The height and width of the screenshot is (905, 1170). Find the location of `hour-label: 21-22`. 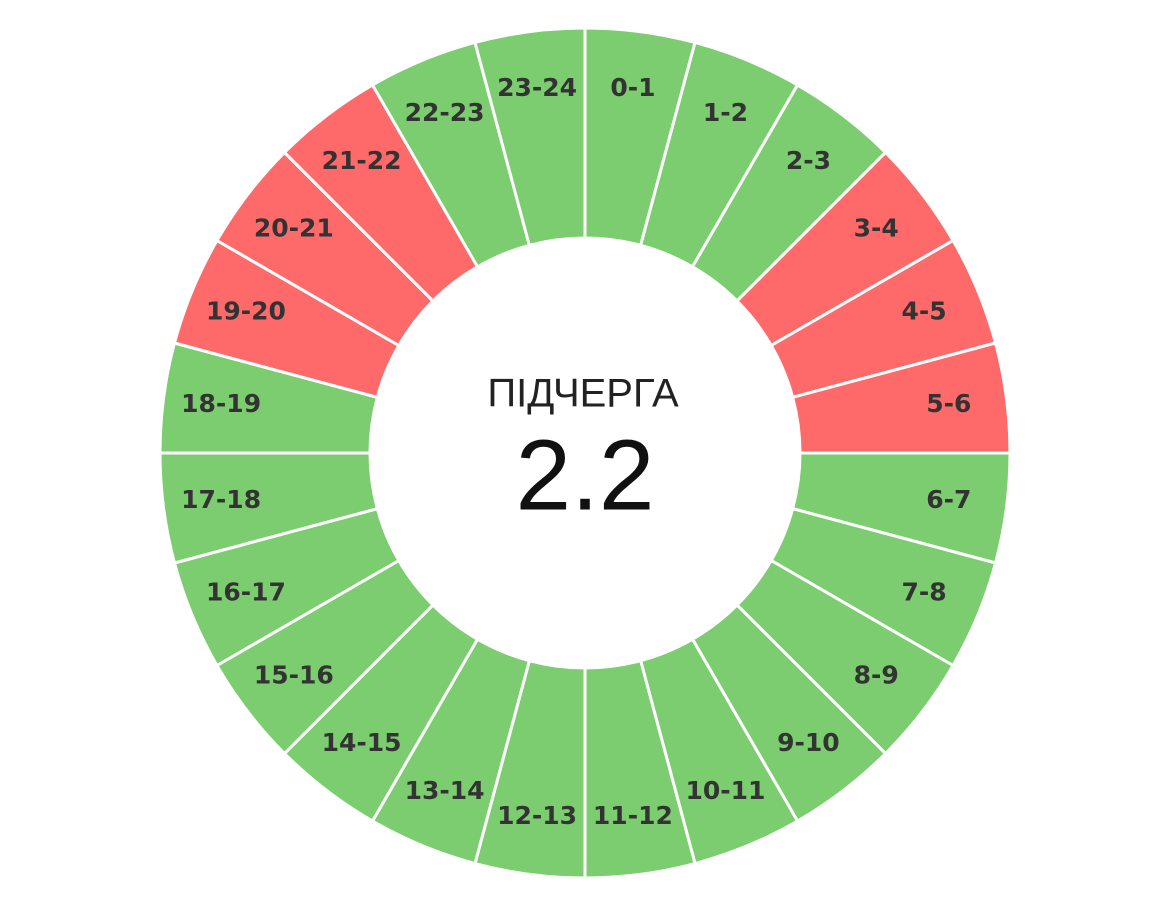

hour-label: 21-22 is located at coordinates (362, 160).